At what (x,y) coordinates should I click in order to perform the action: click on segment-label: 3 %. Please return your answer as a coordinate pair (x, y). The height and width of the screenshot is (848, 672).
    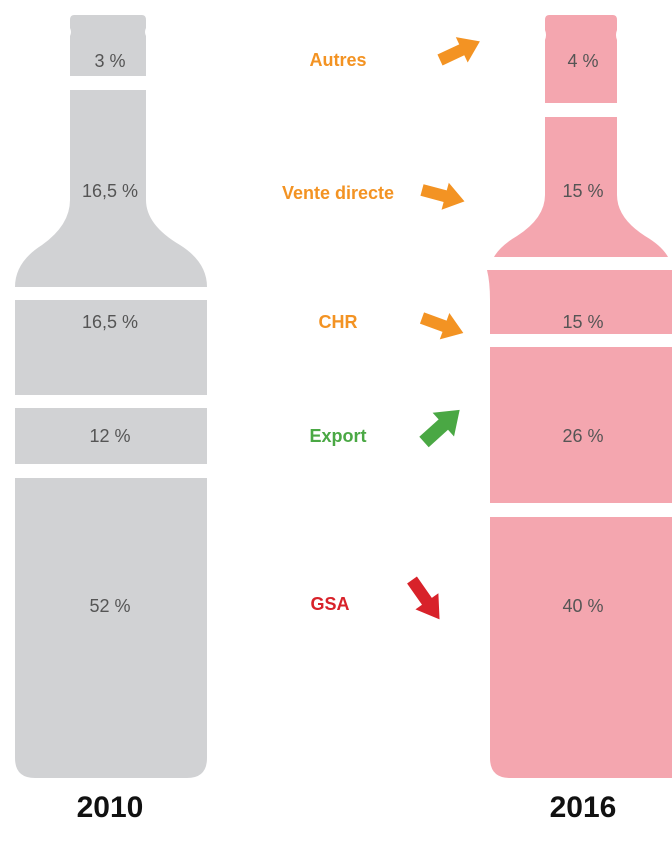
    Looking at the image, I should click on (109, 61).